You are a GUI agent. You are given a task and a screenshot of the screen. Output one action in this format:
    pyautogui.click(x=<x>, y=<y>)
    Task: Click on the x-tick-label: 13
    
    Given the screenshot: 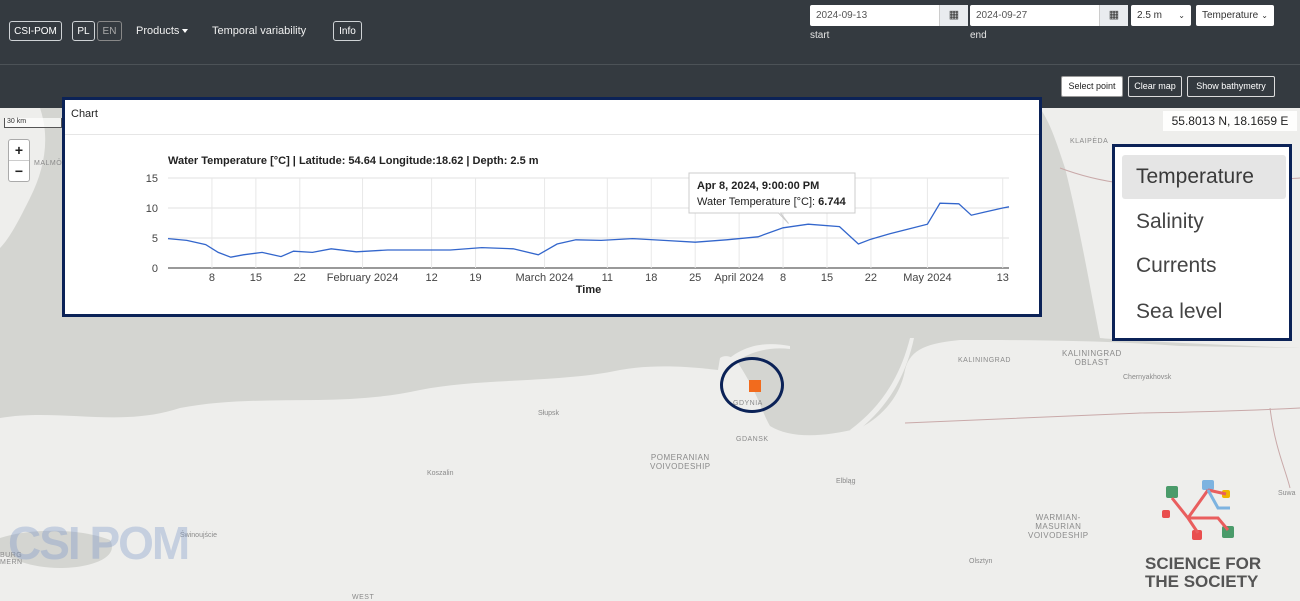 What is the action you would take?
    pyautogui.click(x=1003, y=278)
    